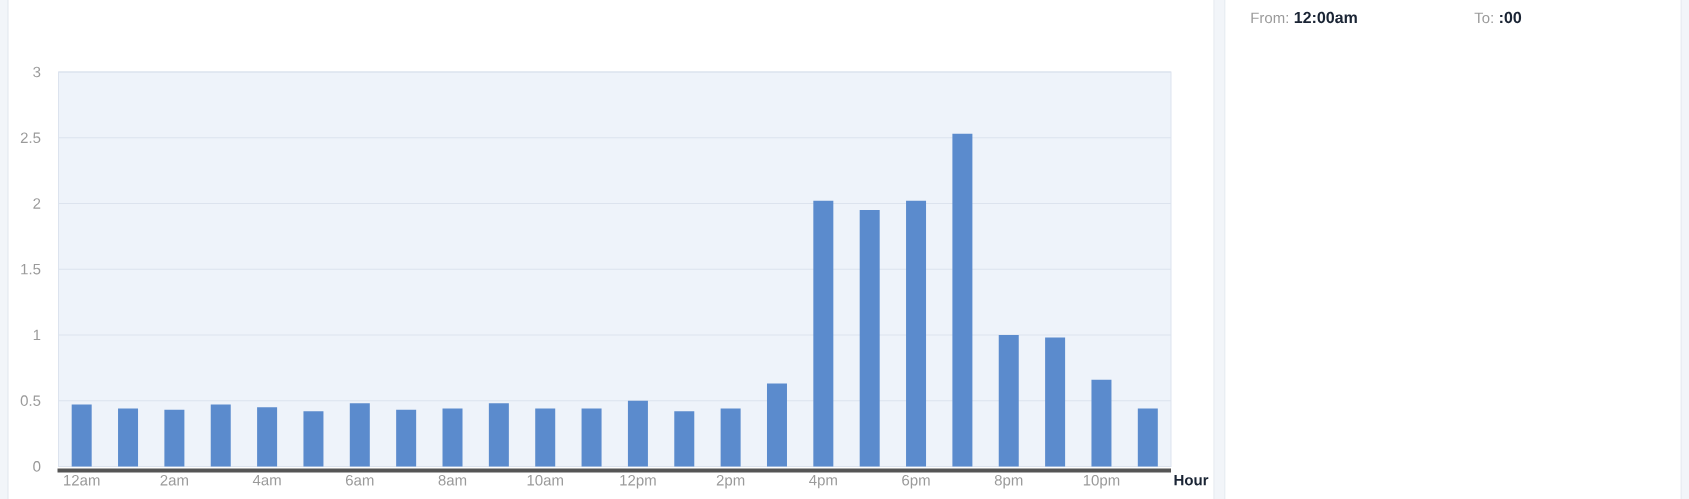 Image resolution: width=1689 pixels, height=499 pixels. Describe the element at coordinates (37, 203) in the screenshot. I see `y-tick-label: 2` at that location.